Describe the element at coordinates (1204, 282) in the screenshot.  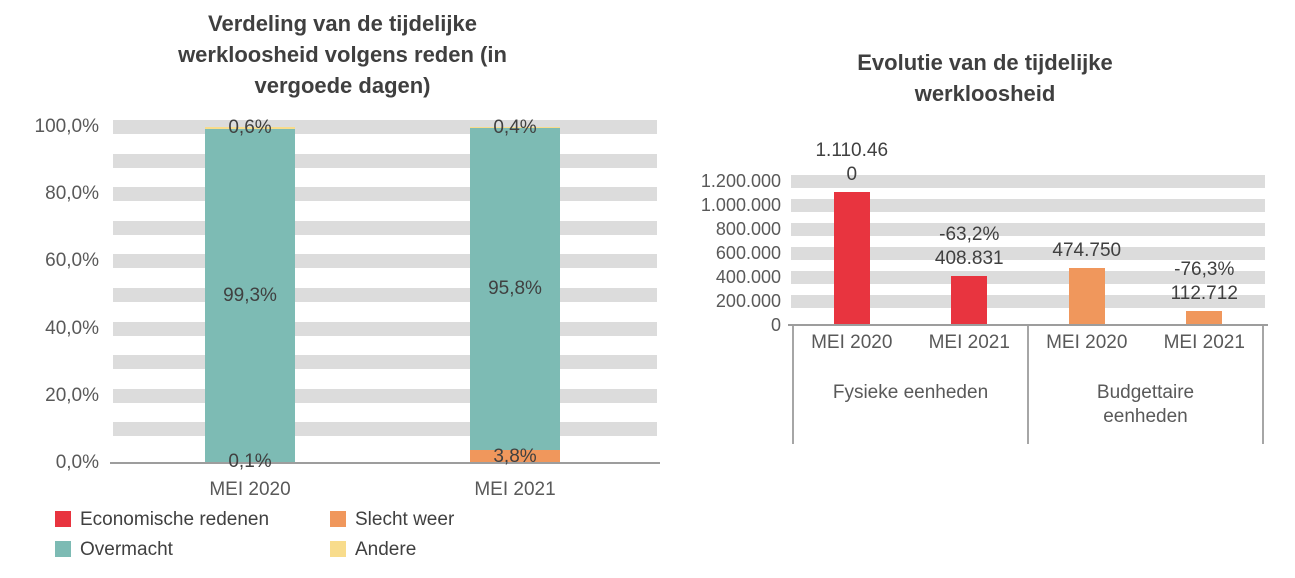
I see `data-label: -76,3% 112.712` at that location.